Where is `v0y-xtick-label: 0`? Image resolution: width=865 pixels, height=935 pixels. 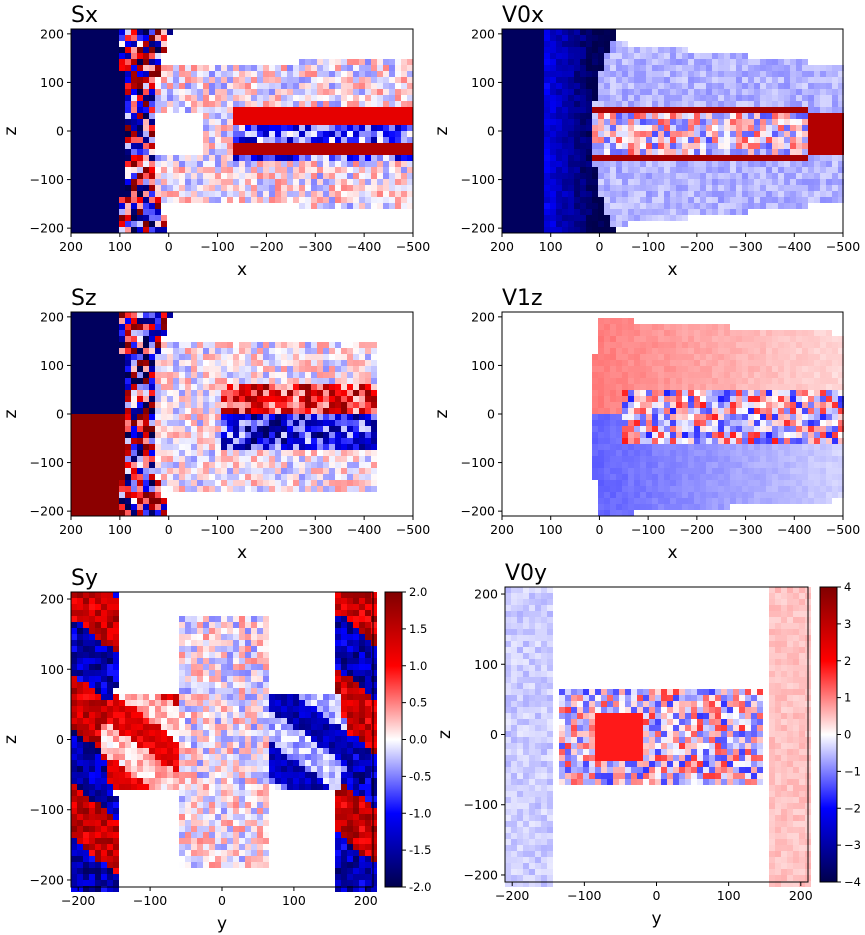 v0y-xtick-label: 0 is located at coordinates (657, 895).